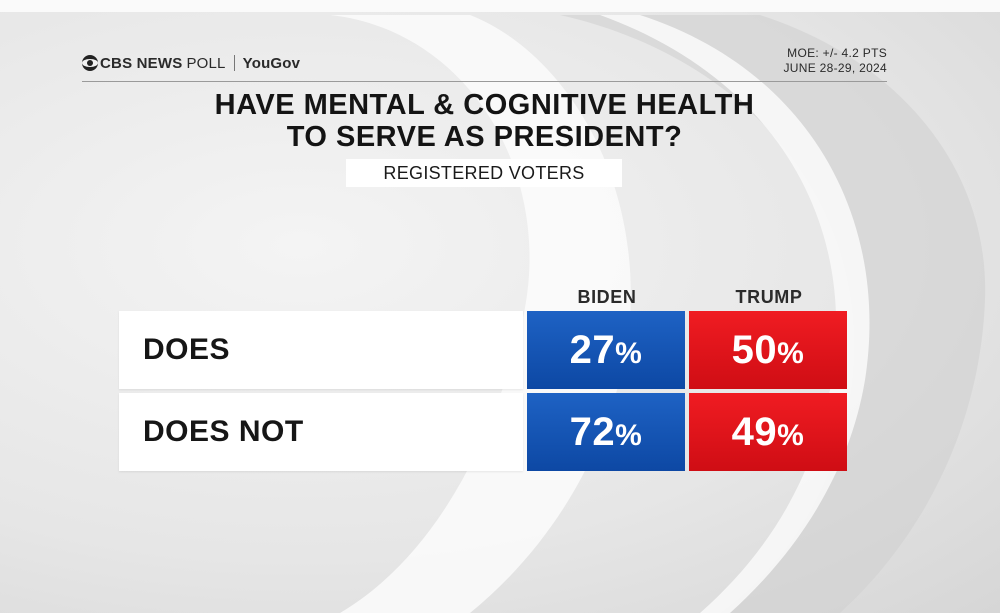  I want to click on brand-cbs: CBS NEWS, so click(141, 63).